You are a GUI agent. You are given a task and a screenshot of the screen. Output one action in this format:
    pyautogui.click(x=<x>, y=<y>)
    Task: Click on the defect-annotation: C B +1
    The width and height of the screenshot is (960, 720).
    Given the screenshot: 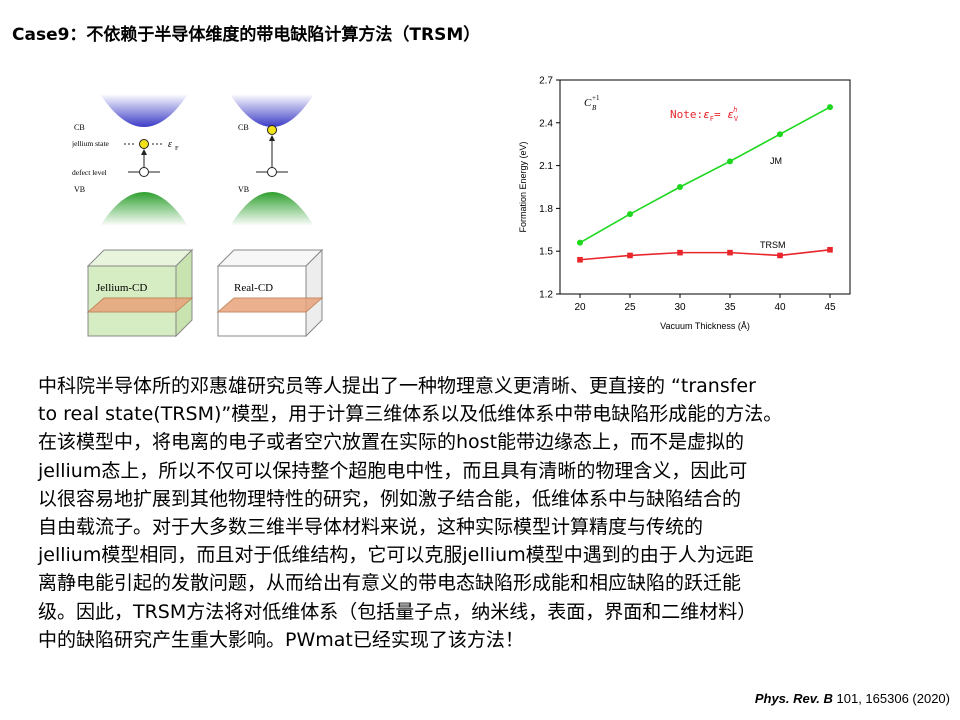 What is the action you would take?
    pyautogui.click(x=592, y=103)
    